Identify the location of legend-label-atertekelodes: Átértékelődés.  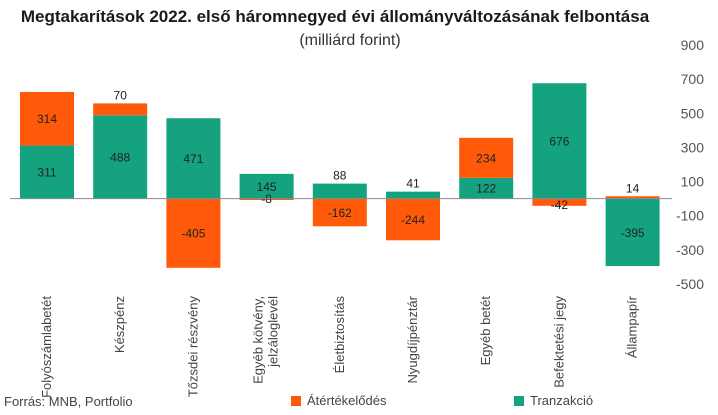
(347, 400).